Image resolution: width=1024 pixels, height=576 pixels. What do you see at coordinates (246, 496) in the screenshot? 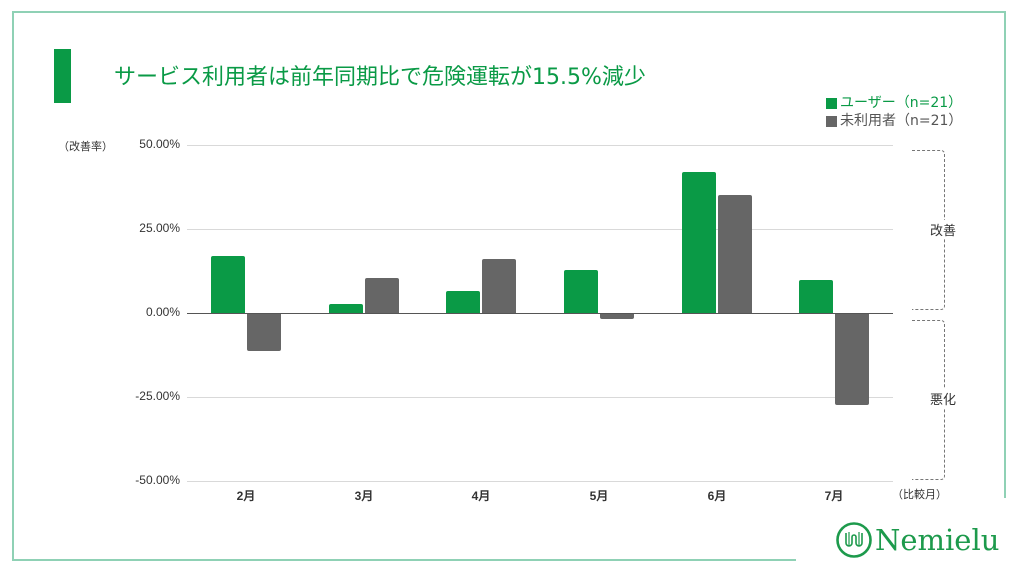
I see `x-tick-label: 2月` at bounding box center [246, 496].